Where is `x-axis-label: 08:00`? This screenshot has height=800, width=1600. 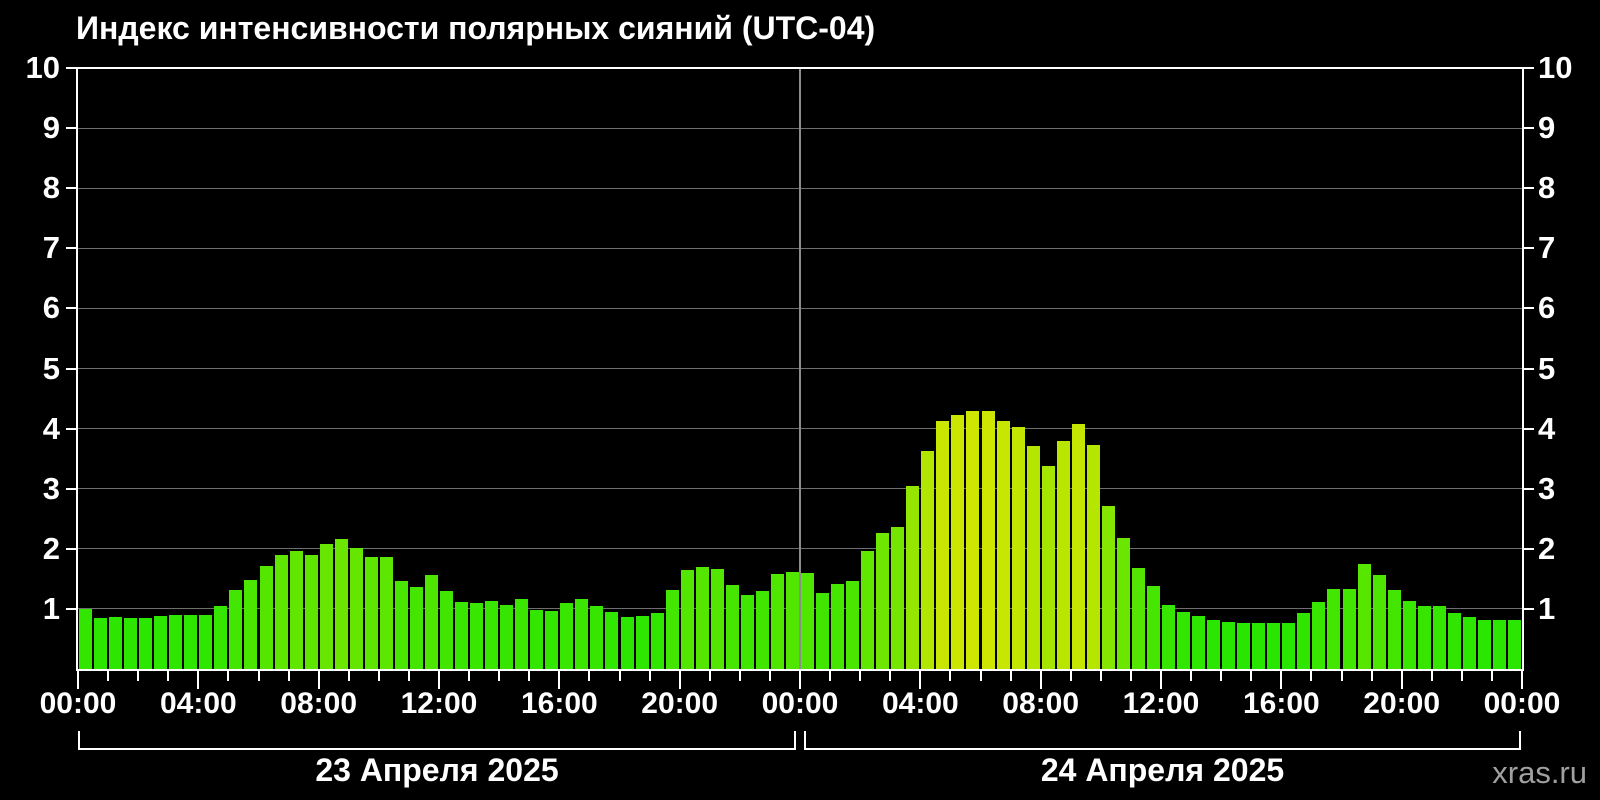 x-axis-label: 08:00 is located at coordinates (1041, 703).